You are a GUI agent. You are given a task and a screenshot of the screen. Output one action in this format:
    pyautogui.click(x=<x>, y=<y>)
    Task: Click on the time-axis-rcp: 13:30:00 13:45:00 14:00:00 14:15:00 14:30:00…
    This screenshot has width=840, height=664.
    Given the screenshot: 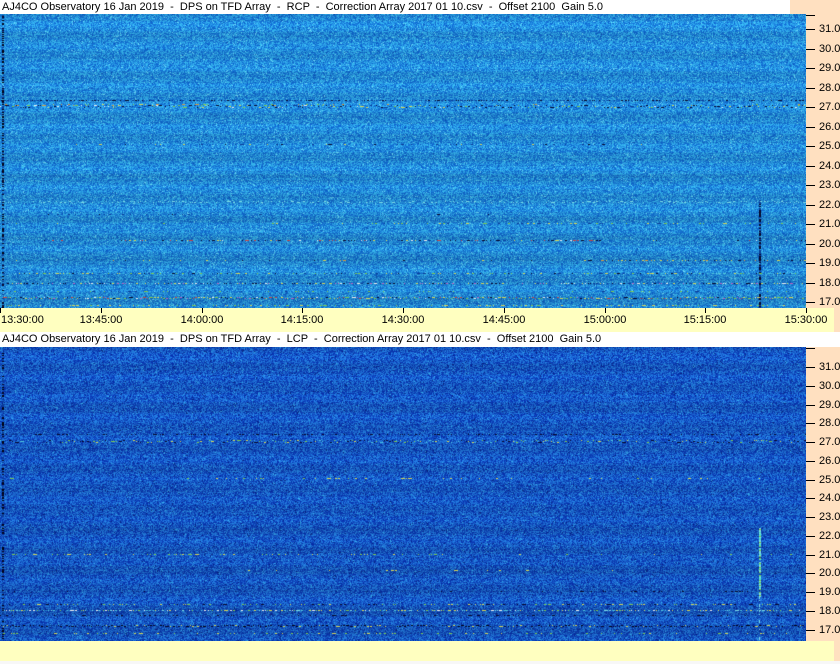 What is the action you would take?
    pyautogui.click(x=417, y=320)
    